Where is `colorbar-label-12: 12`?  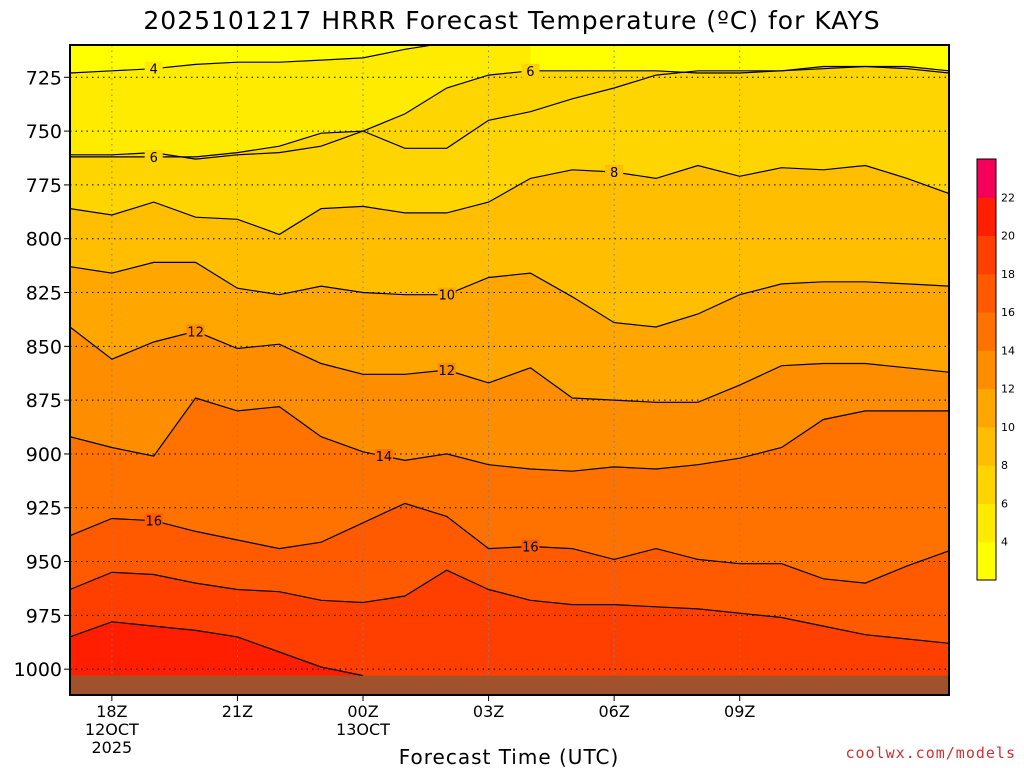 colorbar-label-12: 12 is located at coordinates (1008, 389).